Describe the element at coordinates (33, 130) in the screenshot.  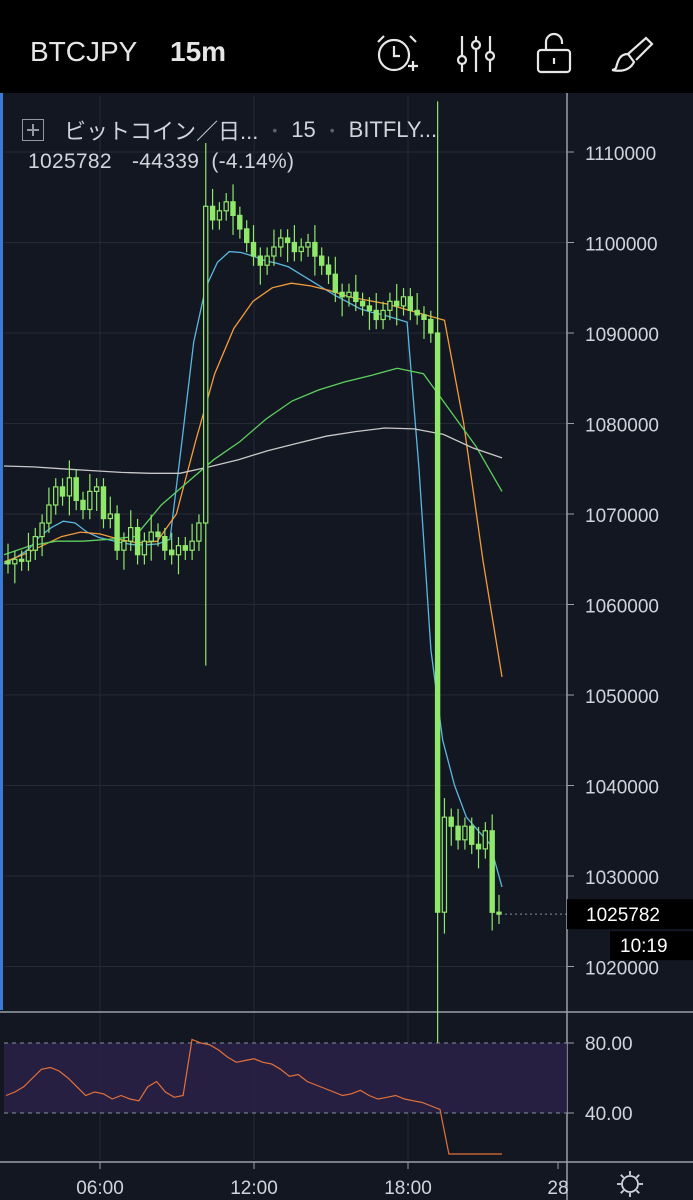
I see `expand-legend-icon` at that location.